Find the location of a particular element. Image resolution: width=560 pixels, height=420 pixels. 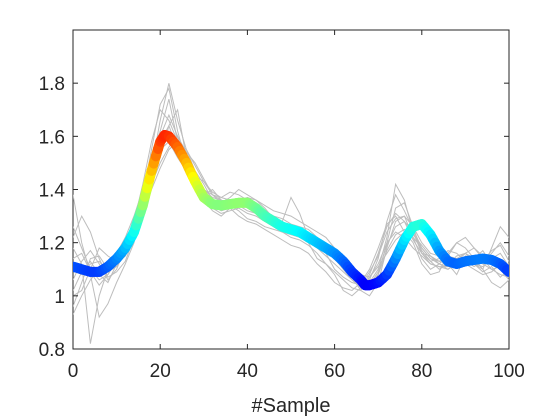

x-tick-label: 100 is located at coordinates (509, 371).